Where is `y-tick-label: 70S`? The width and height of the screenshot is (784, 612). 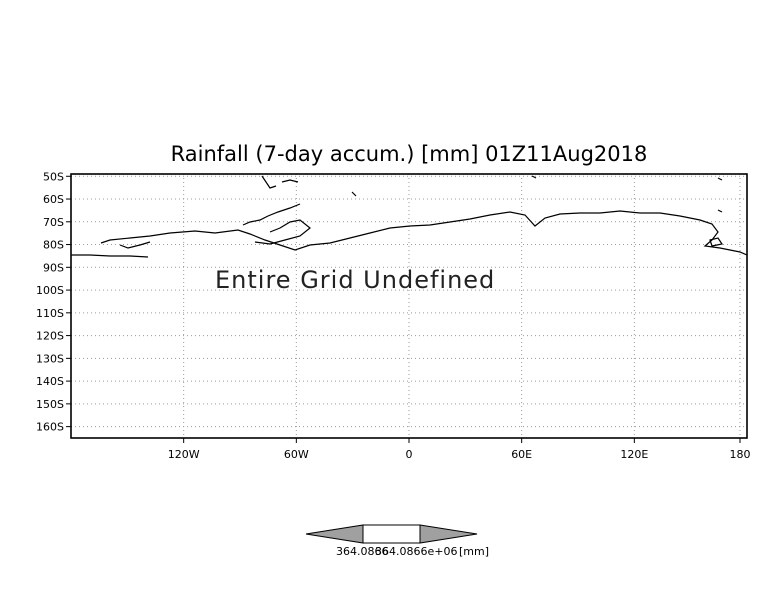 y-tick-label: 70S is located at coordinates (53, 222).